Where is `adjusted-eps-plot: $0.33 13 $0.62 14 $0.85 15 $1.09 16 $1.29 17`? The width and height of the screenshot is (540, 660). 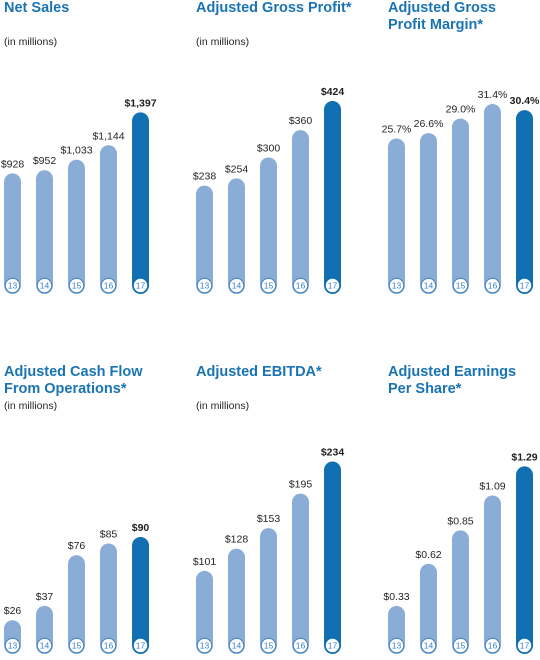
adjusted-eps-plot: $0.33 13 $0.62 14 $0.85 15 $1.09 16 $1.29 17 is located at coordinates (460, 552).